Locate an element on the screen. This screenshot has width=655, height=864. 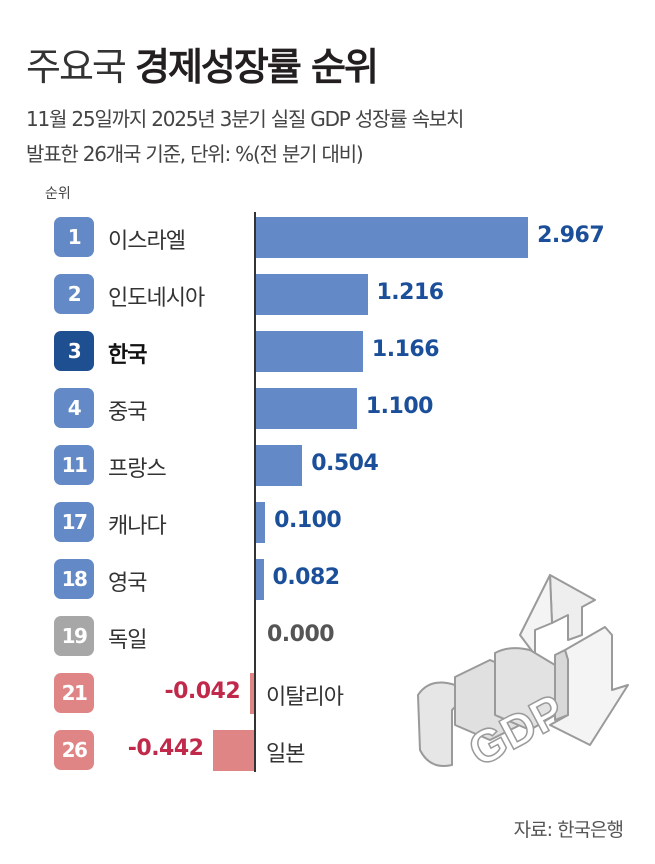
country-name: 프랑스 is located at coordinates (137, 469).